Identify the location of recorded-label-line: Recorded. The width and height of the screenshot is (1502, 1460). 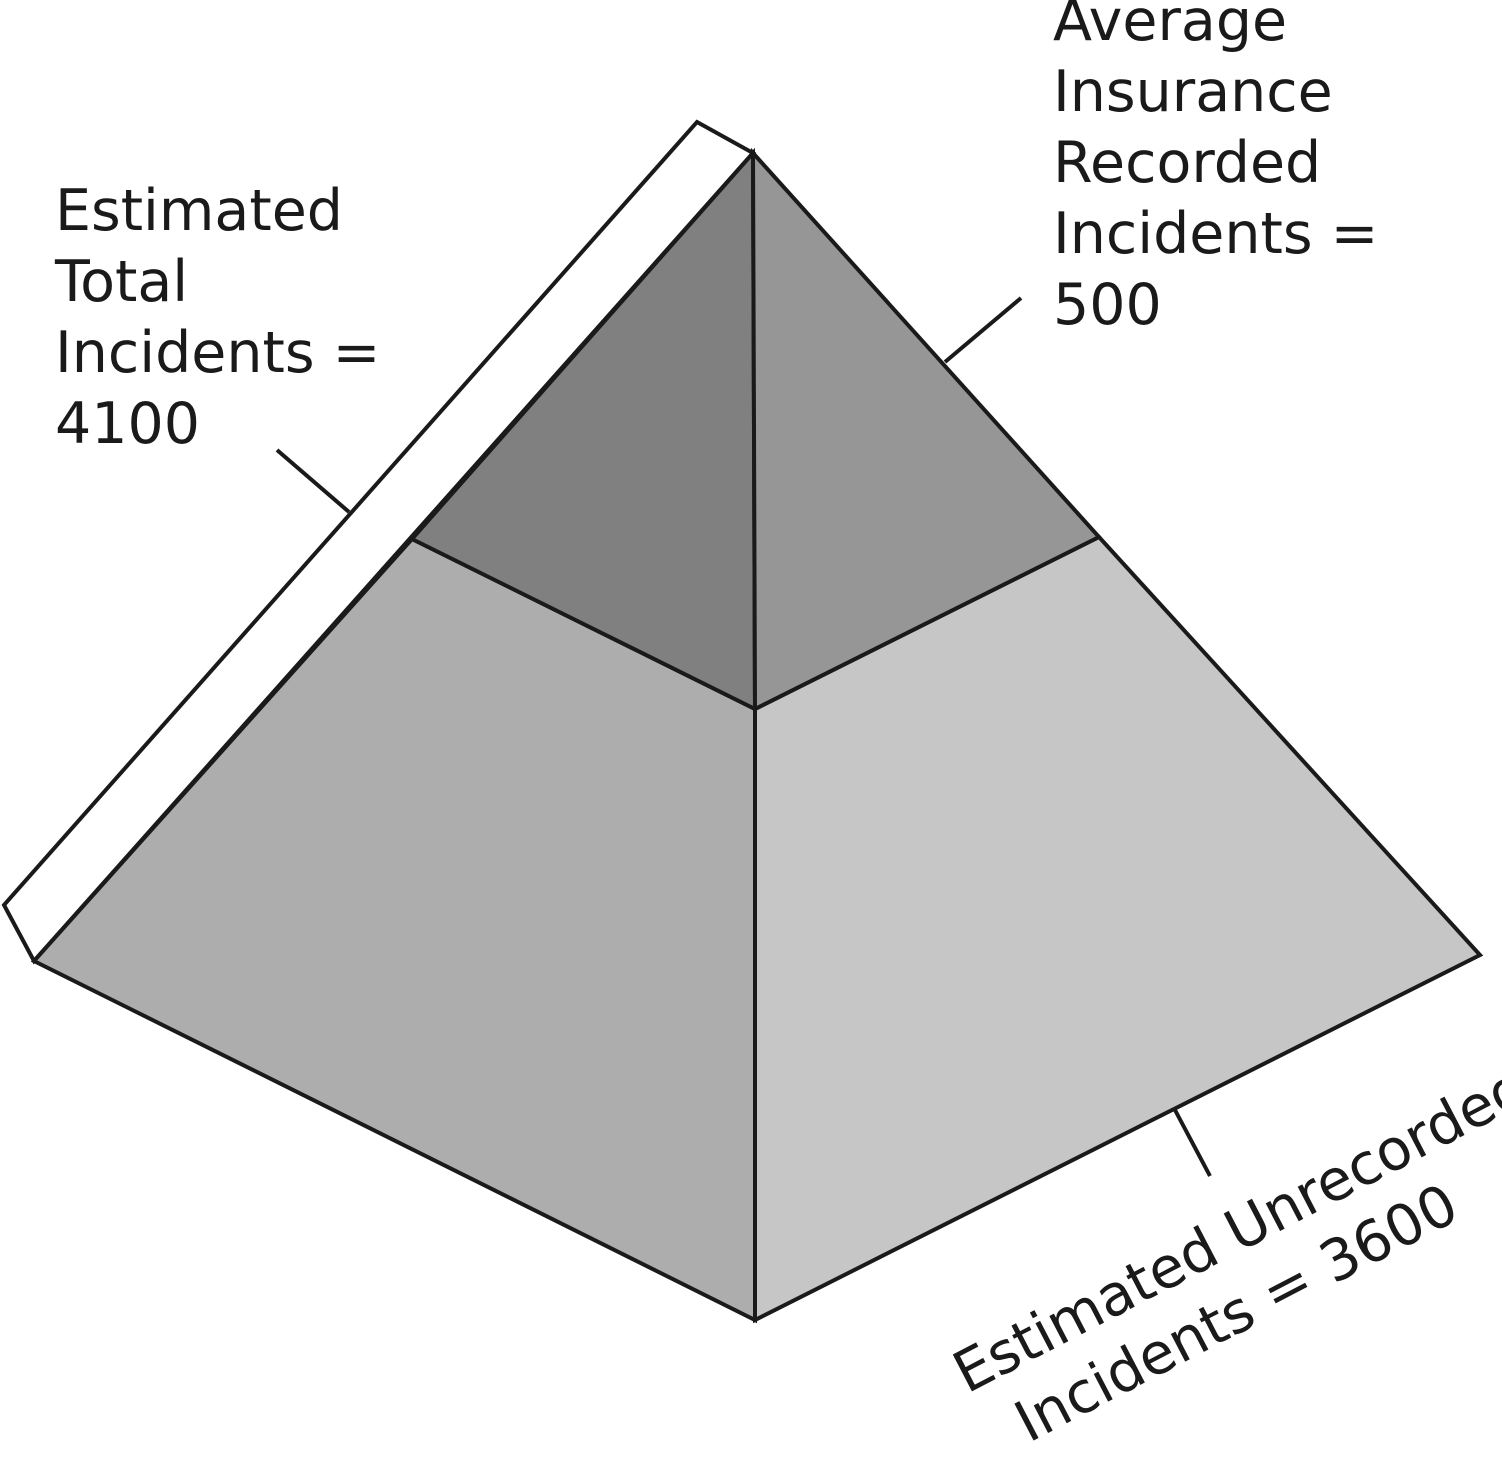
(1187, 163).